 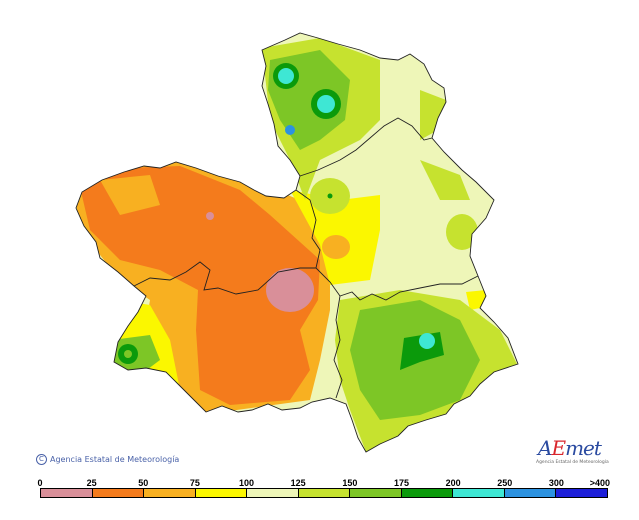 What do you see at coordinates (143, 483) in the screenshot?
I see `legend-tick: 50` at bounding box center [143, 483].